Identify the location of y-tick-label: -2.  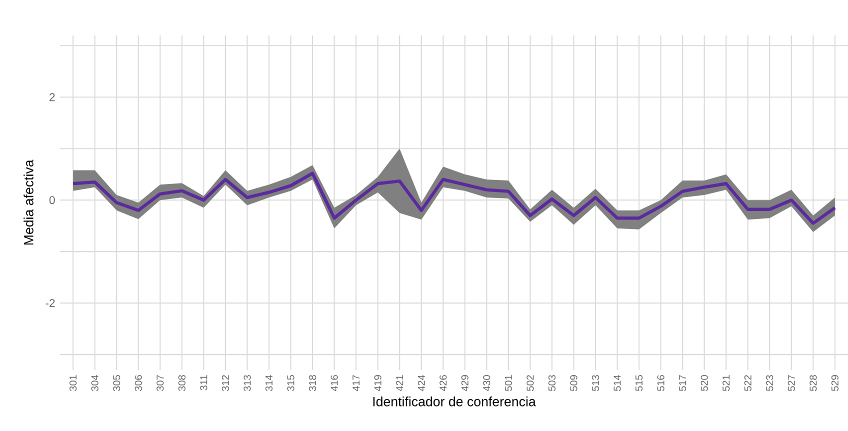
(50, 303).